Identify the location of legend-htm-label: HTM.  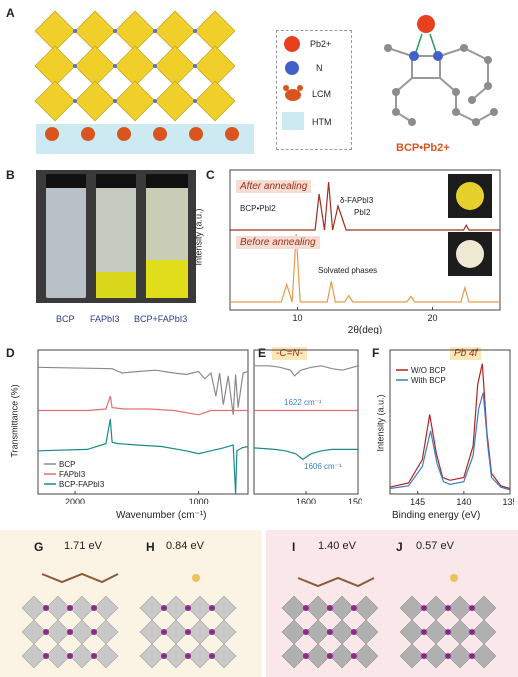
(322, 122).